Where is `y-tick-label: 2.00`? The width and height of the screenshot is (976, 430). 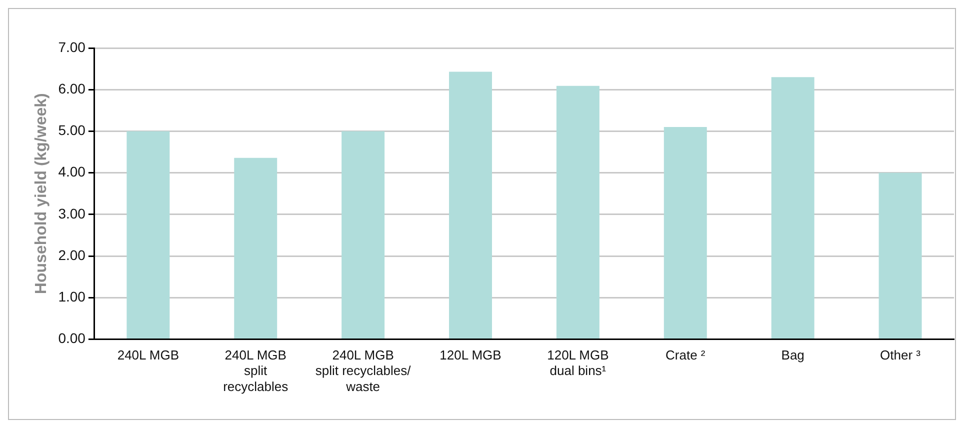 y-tick-label: 2.00 is located at coordinates (72, 254).